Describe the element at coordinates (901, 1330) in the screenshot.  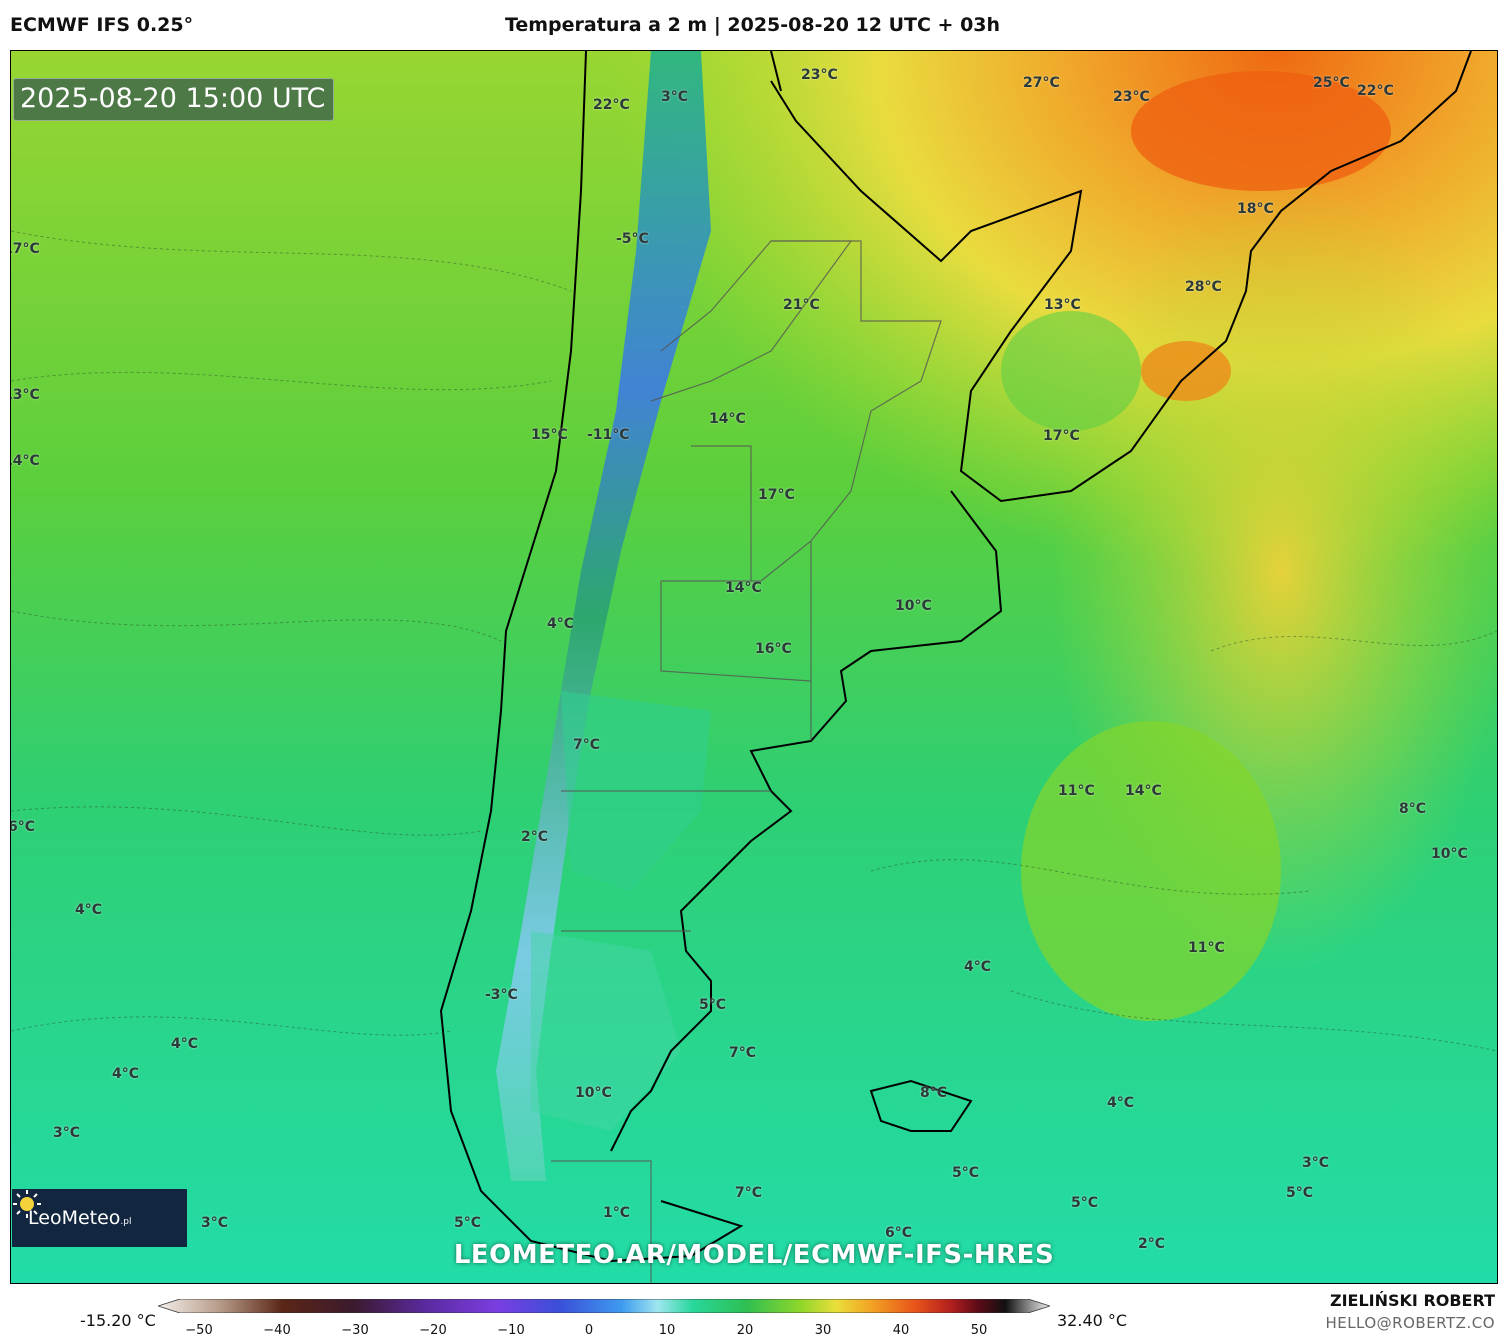
I see `colorbar-tick-label: 40` at that location.